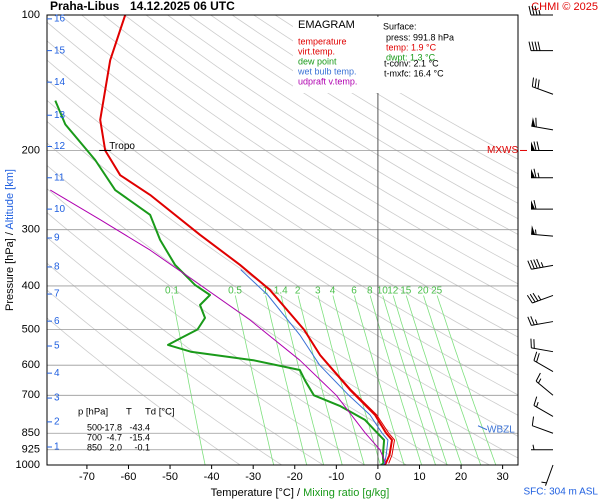  Describe the element at coordinates (142, 447) in the screenshot. I see `table-cell: -0.1` at that location.